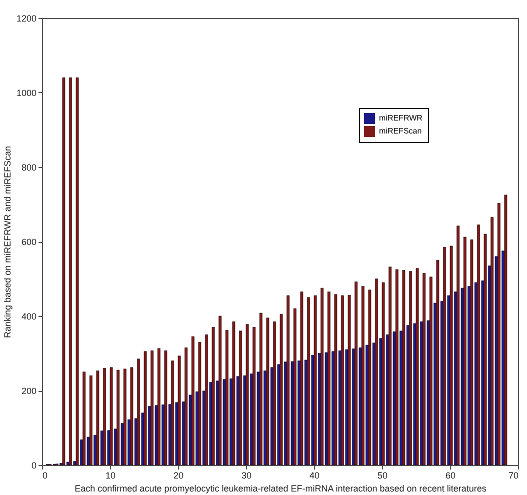  What do you see at coordinates (400, 131) in the screenshot?
I see `legend-label: miREFScan` at bounding box center [400, 131].